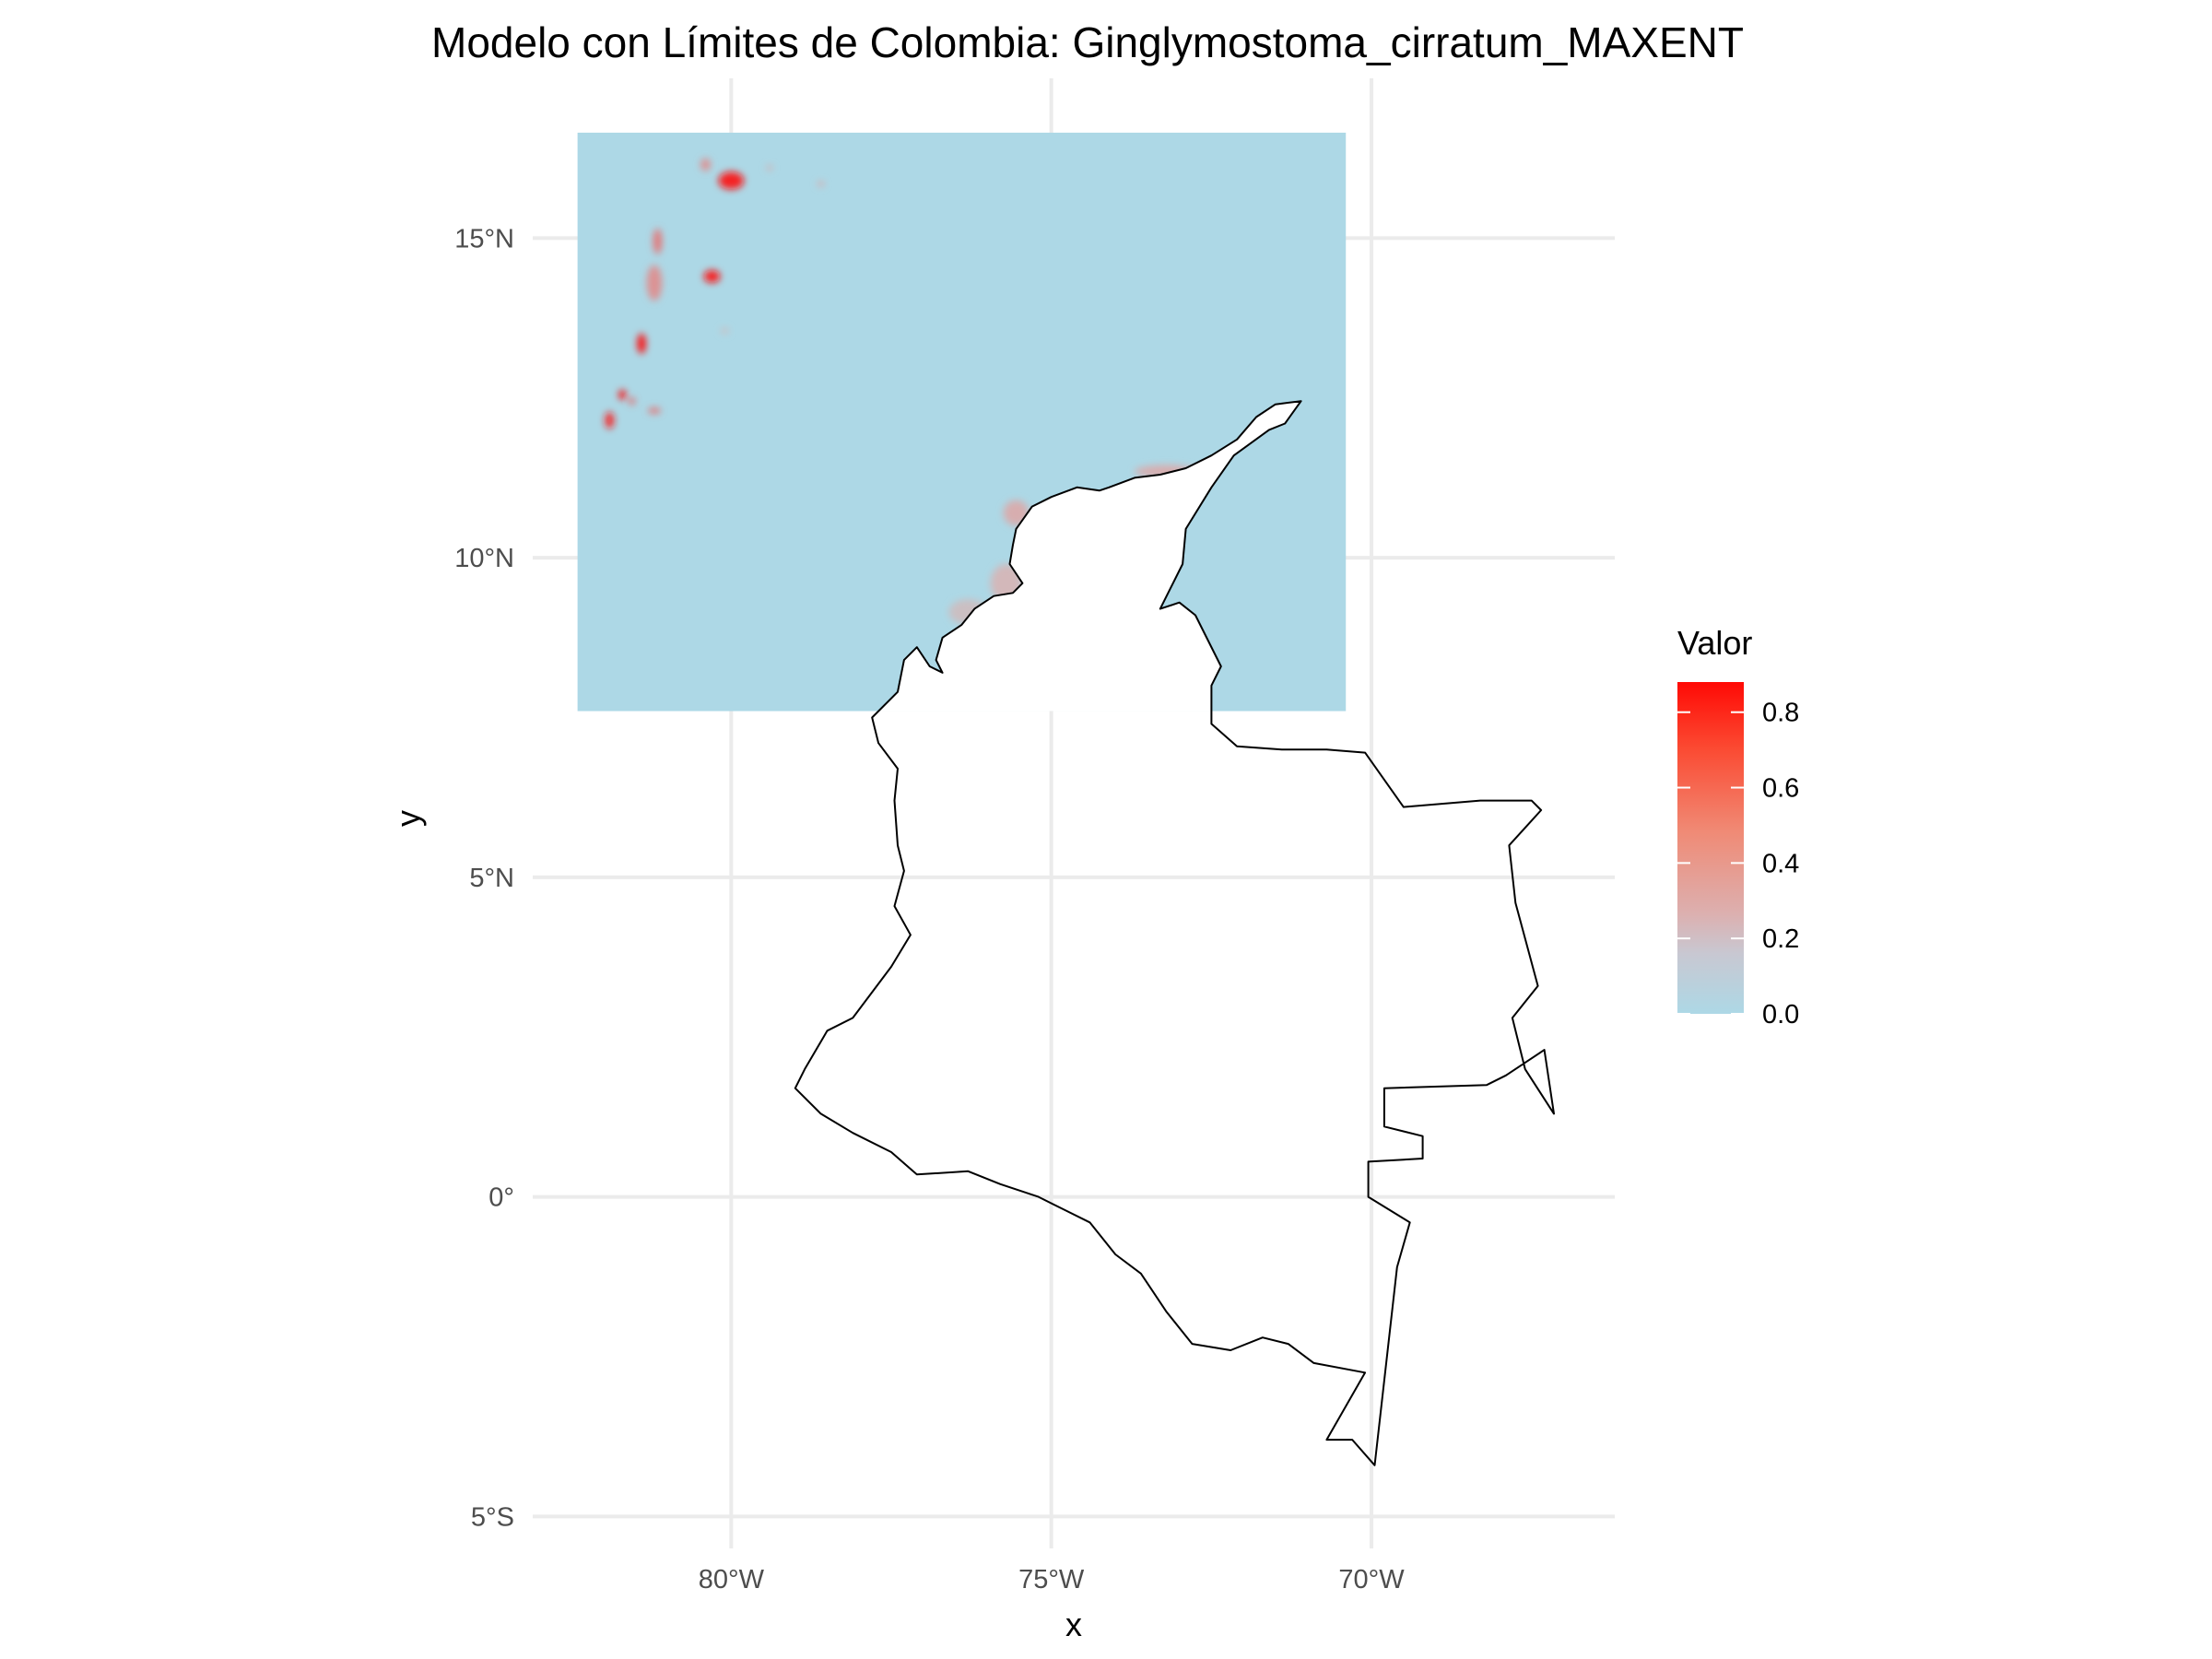 The width and height of the screenshot is (2212, 1659). I want to click on legend: Valor 0.0 0.2 0.4 0.6 0.8, so click(1738, 827).